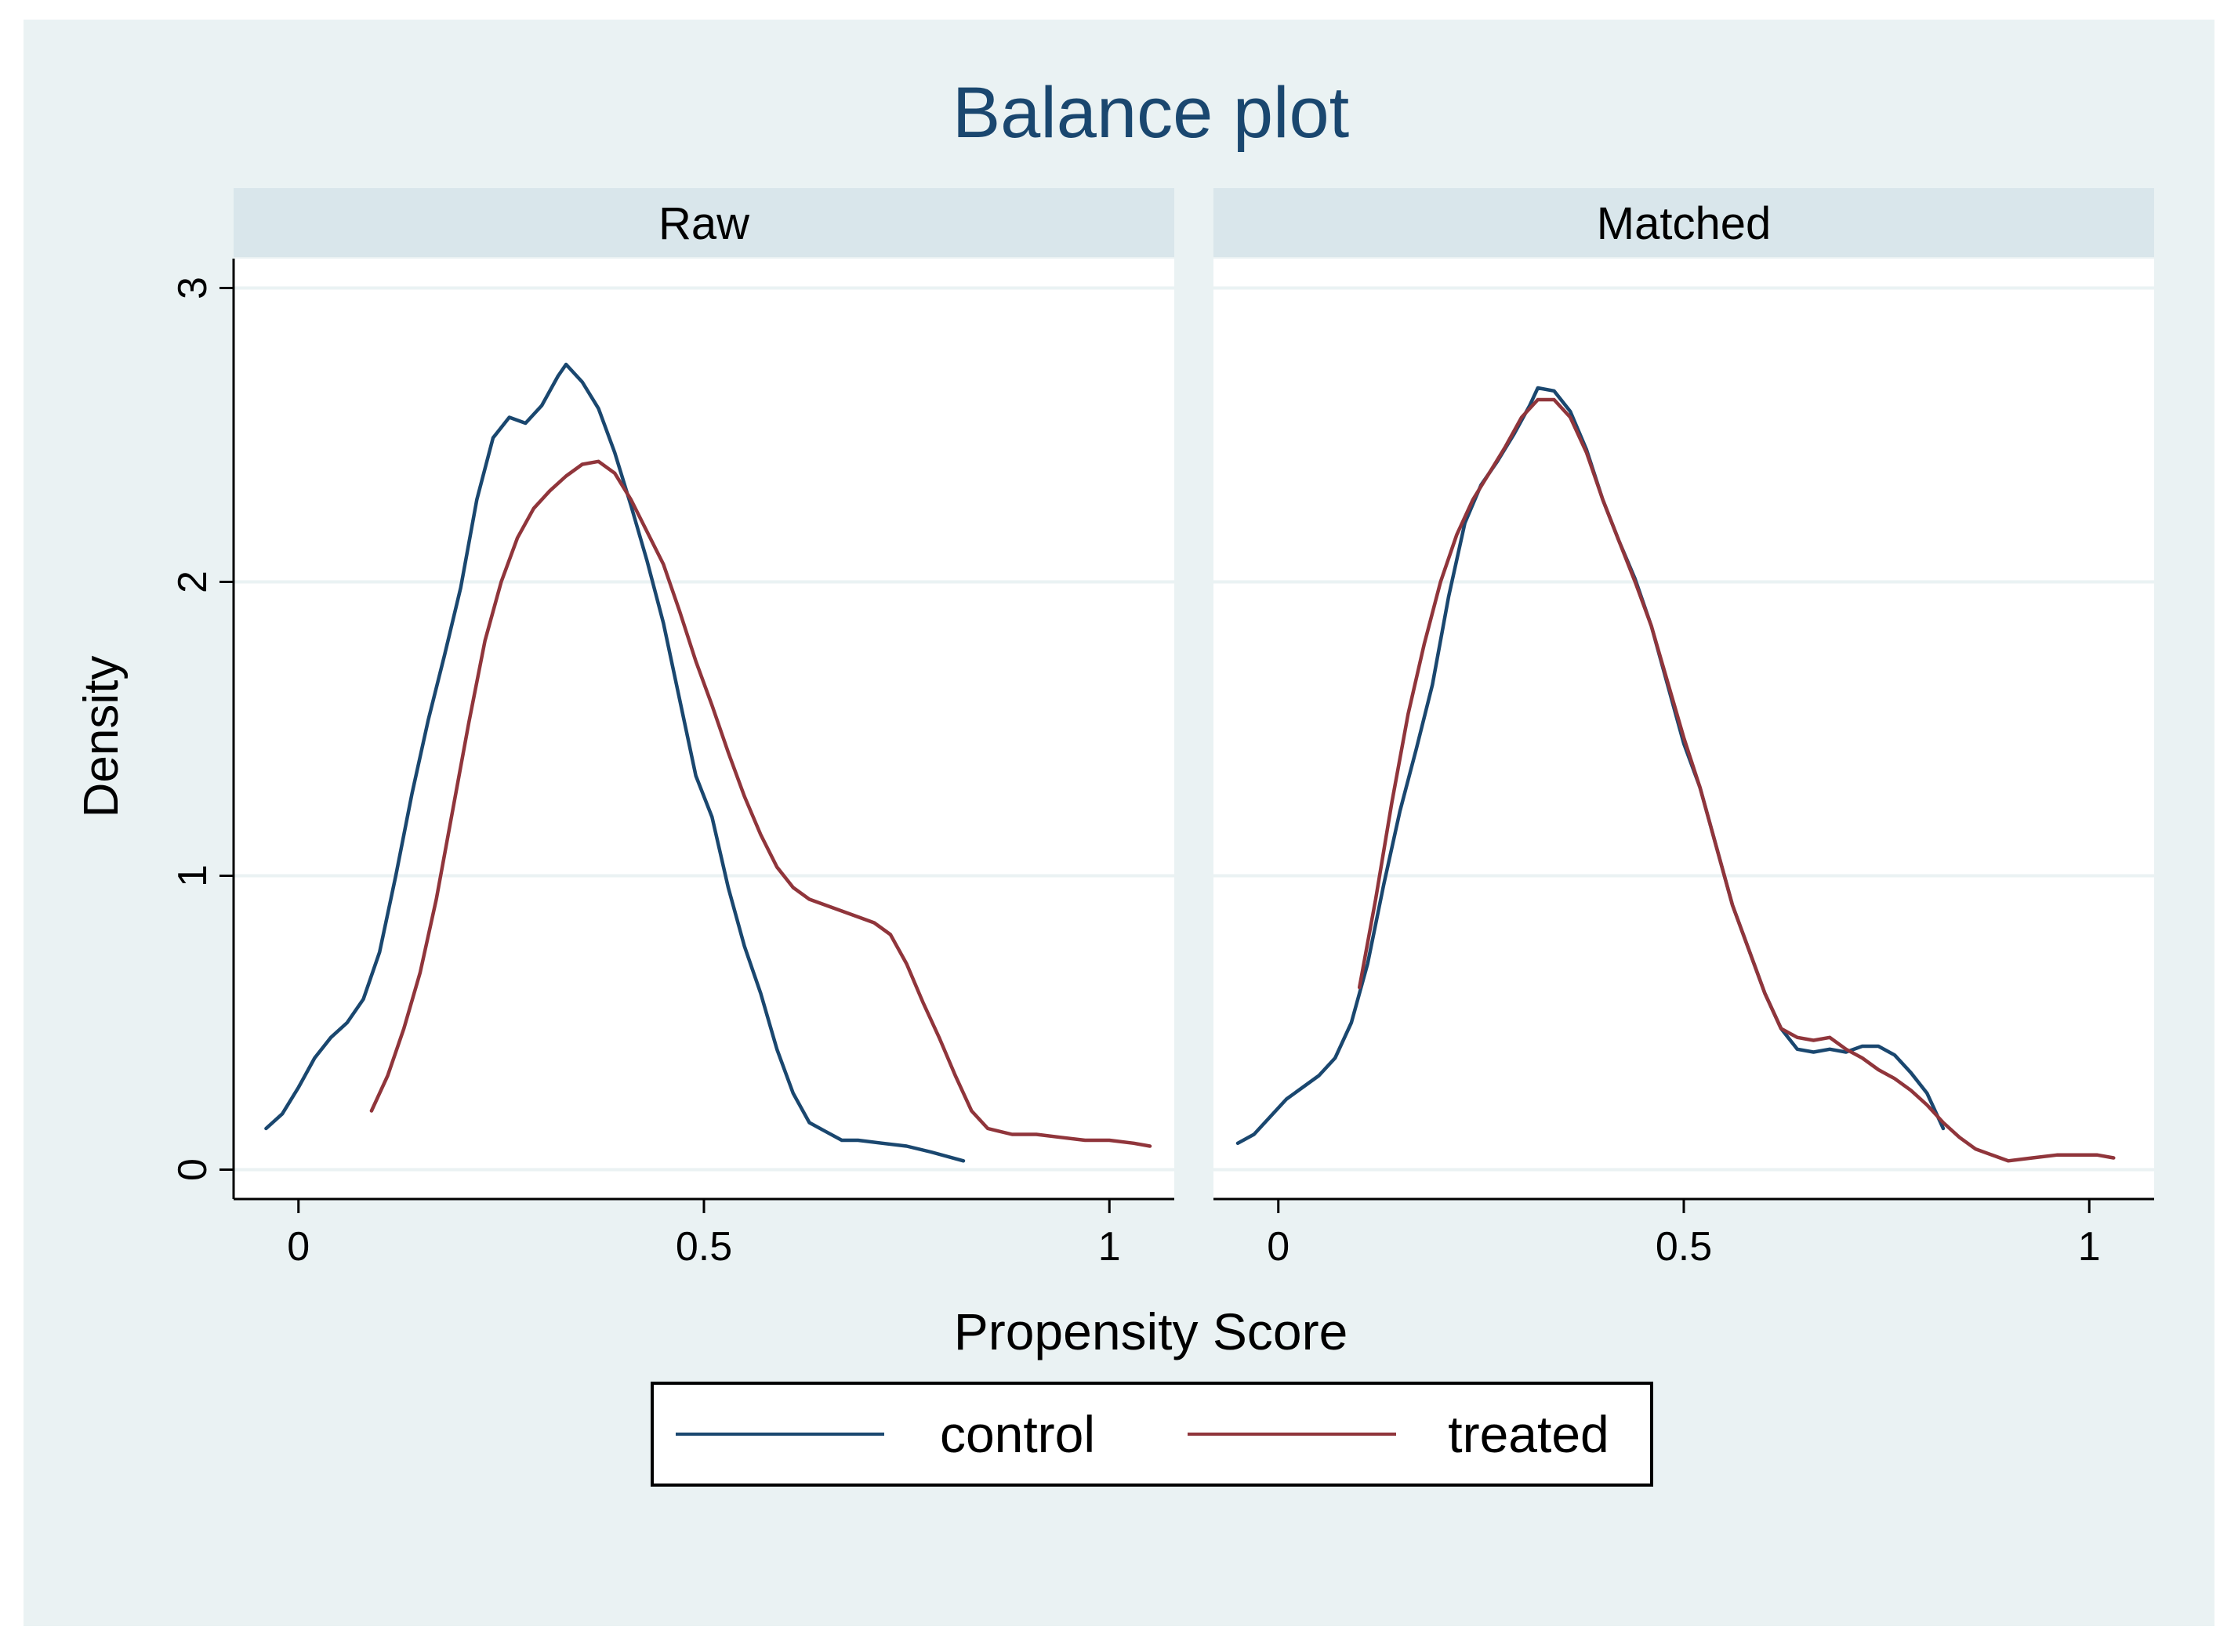 The image size is (2238, 1652). Describe the element at coordinates (193, 875) in the screenshot. I see `y-tick-label: 1` at that location.